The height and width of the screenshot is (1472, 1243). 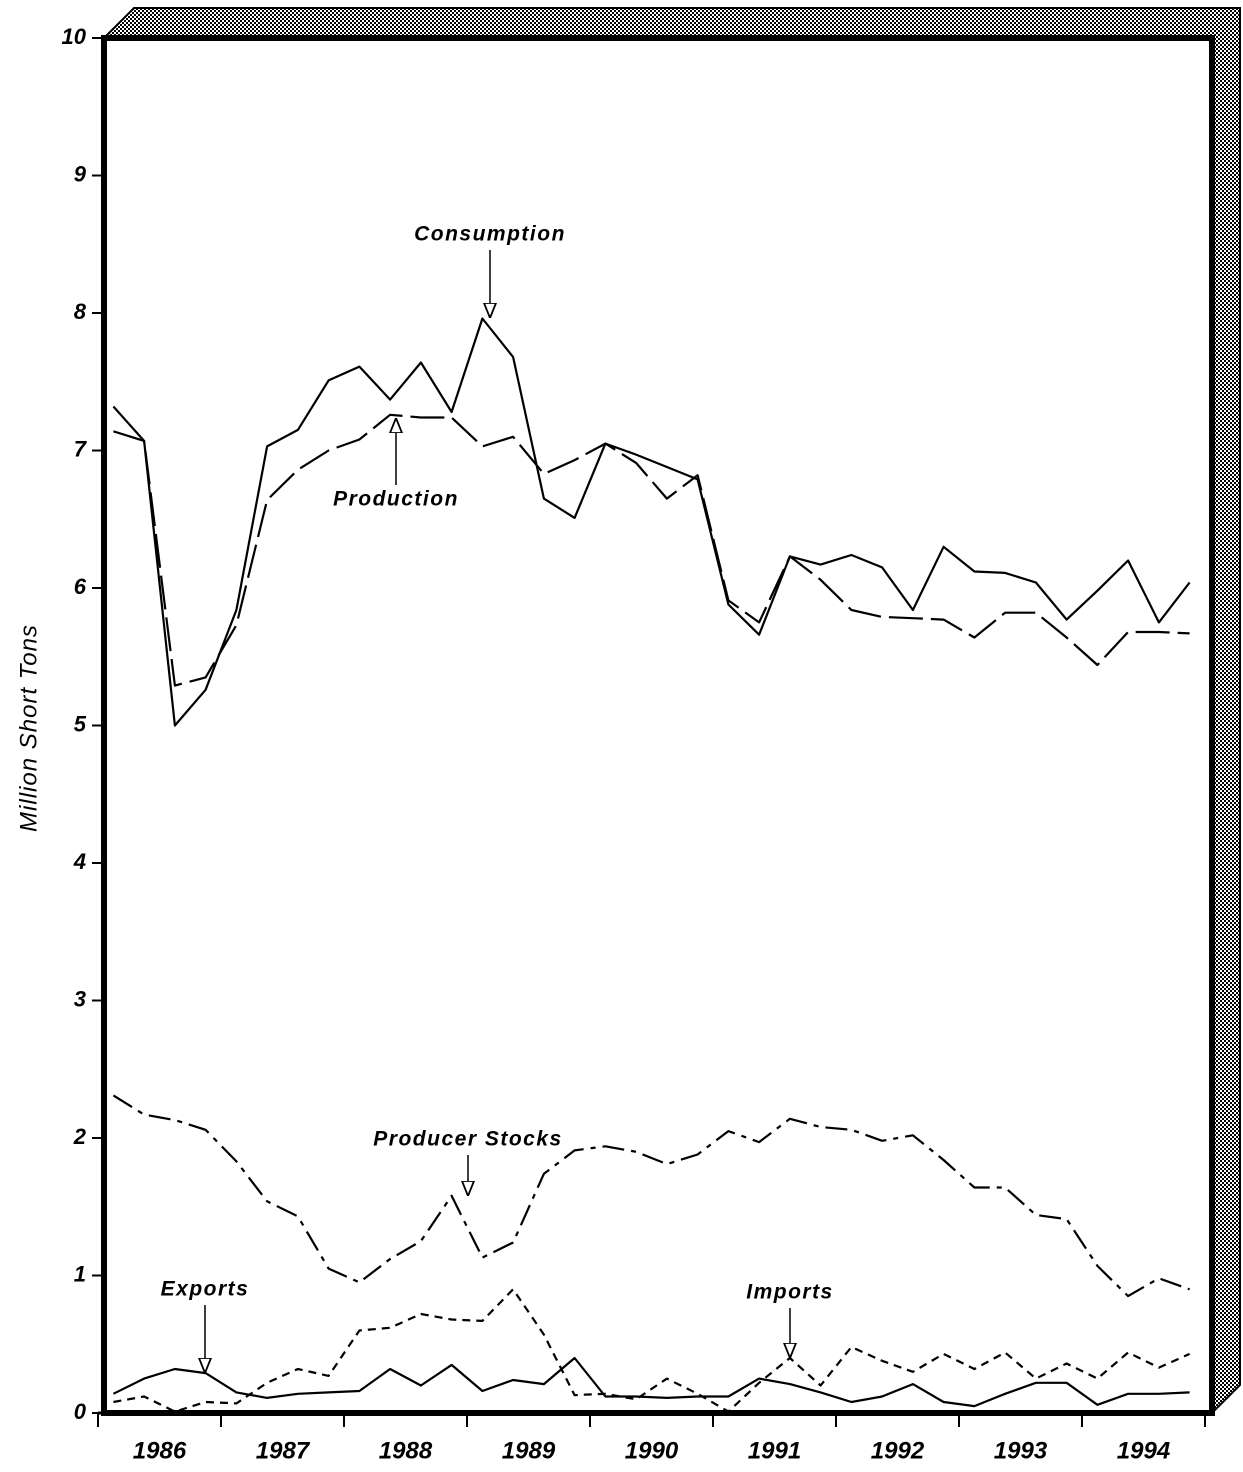 I want to click on y-tick-label: 7, so click(x=81, y=448).